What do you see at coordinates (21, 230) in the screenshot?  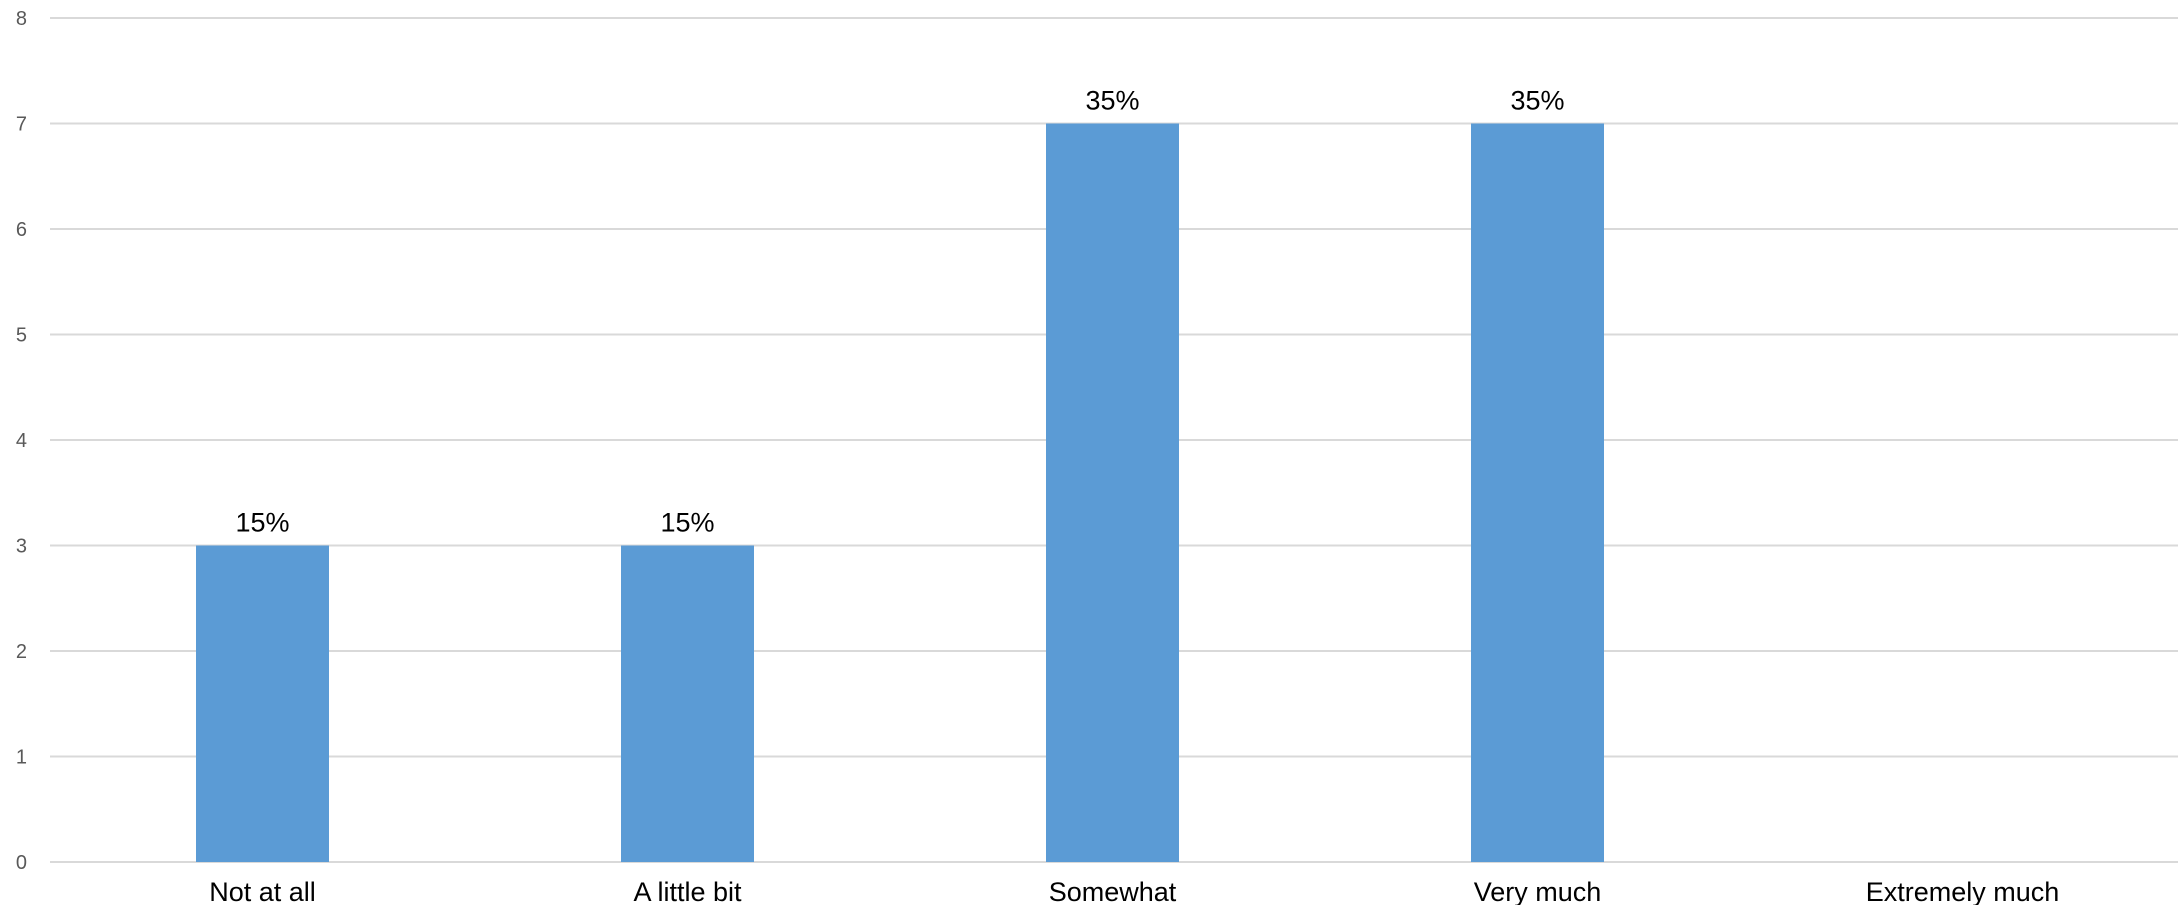 I see `y-tick-label-6: 6` at bounding box center [21, 230].